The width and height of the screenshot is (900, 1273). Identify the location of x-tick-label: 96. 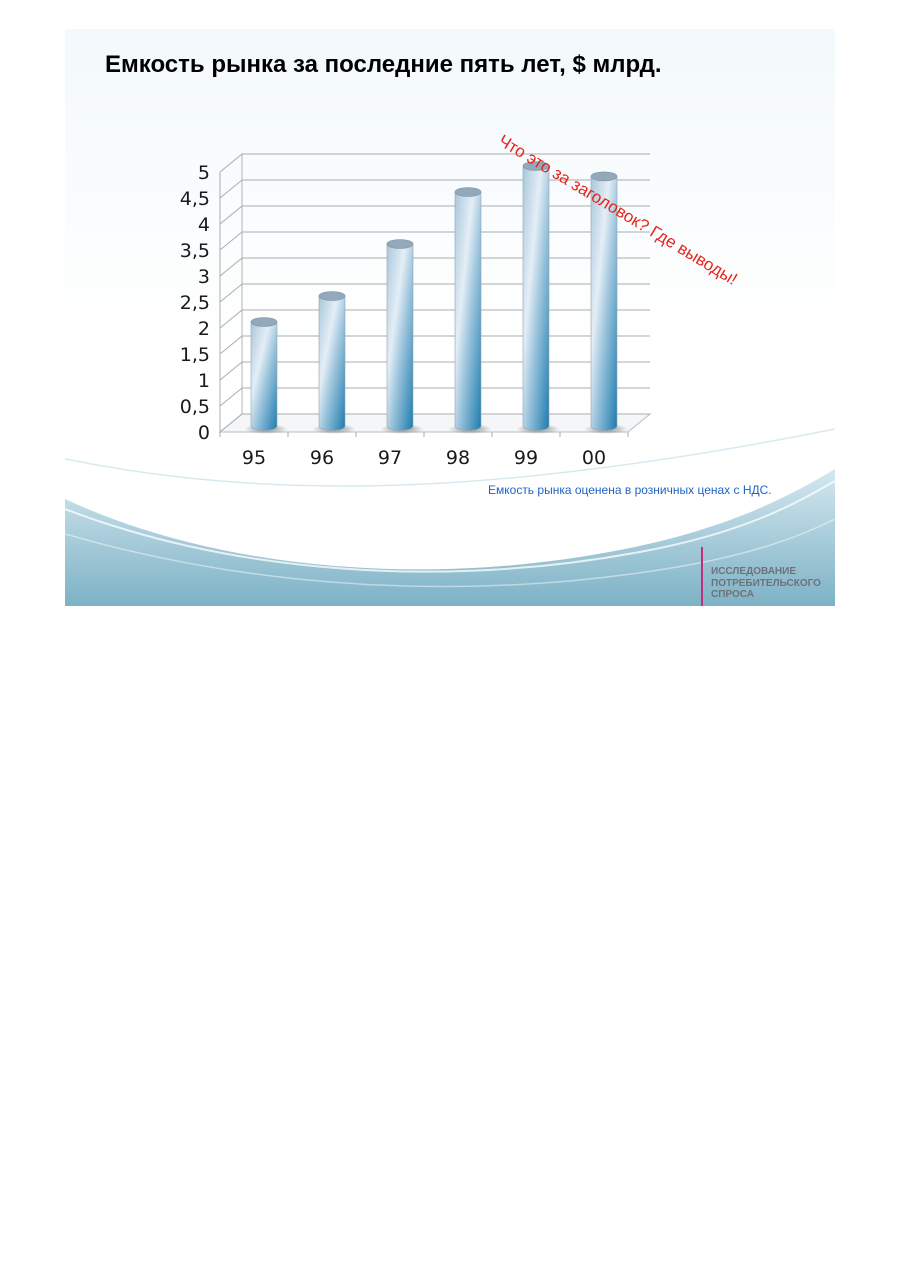
(322, 458).